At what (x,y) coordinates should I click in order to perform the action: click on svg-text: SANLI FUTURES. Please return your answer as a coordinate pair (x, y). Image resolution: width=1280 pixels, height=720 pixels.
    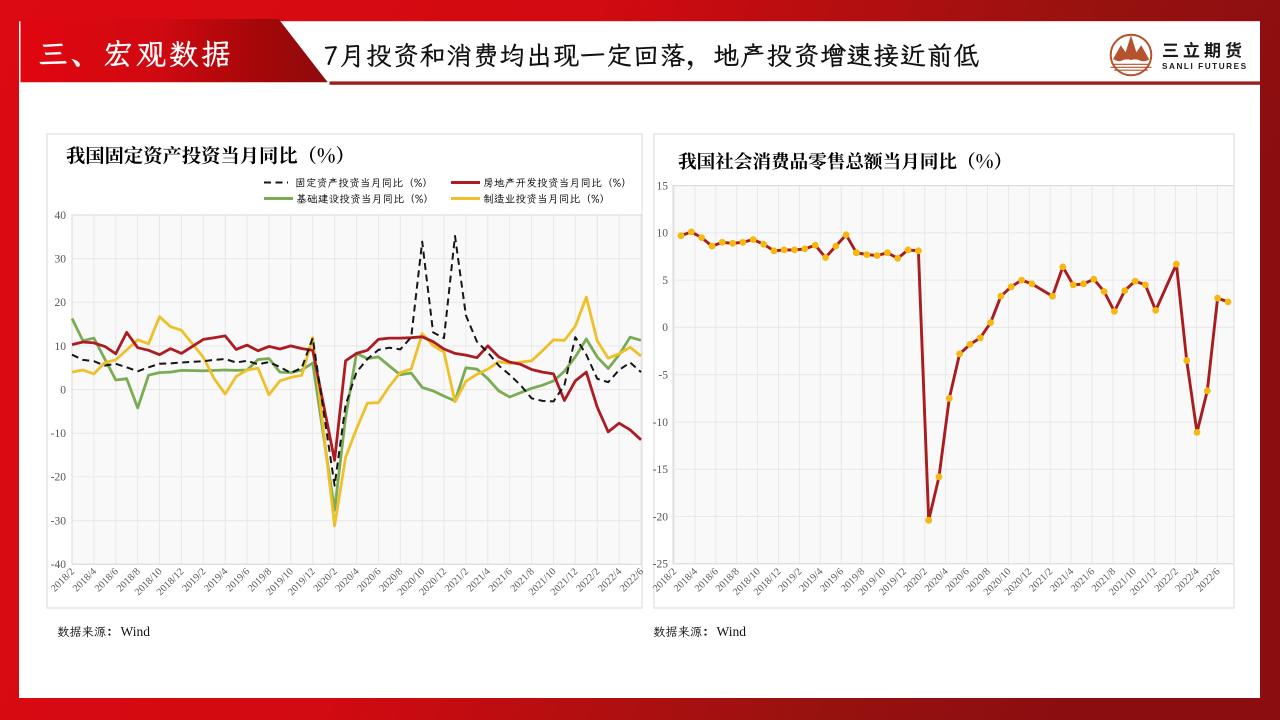
    Looking at the image, I should click on (1205, 66).